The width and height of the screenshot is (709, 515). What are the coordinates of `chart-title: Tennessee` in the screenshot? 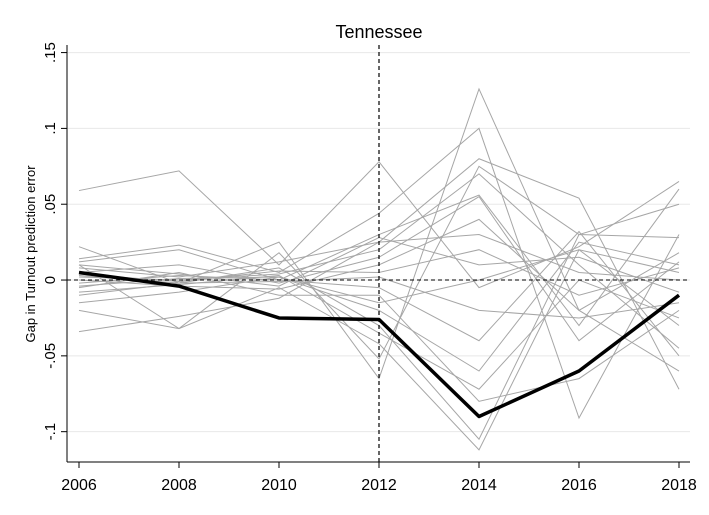 It's located at (378, 32).